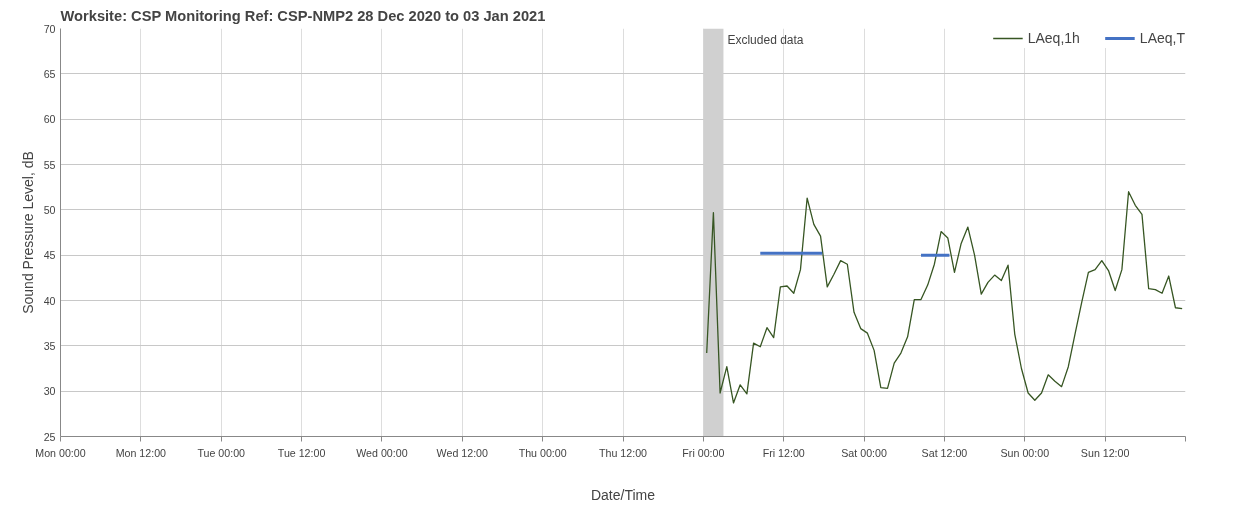  What do you see at coordinates (301, 452) in the screenshot?
I see `x-tick-label: Tue 12:00` at bounding box center [301, 452].